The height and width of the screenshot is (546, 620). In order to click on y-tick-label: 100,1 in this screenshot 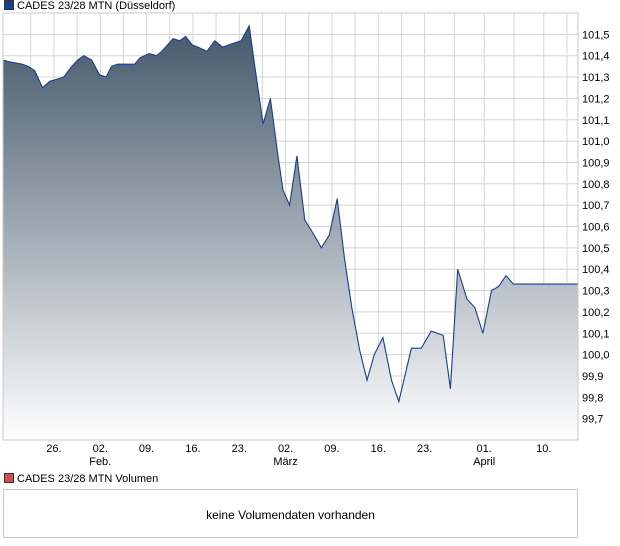, I will do `click(596, 334)`.